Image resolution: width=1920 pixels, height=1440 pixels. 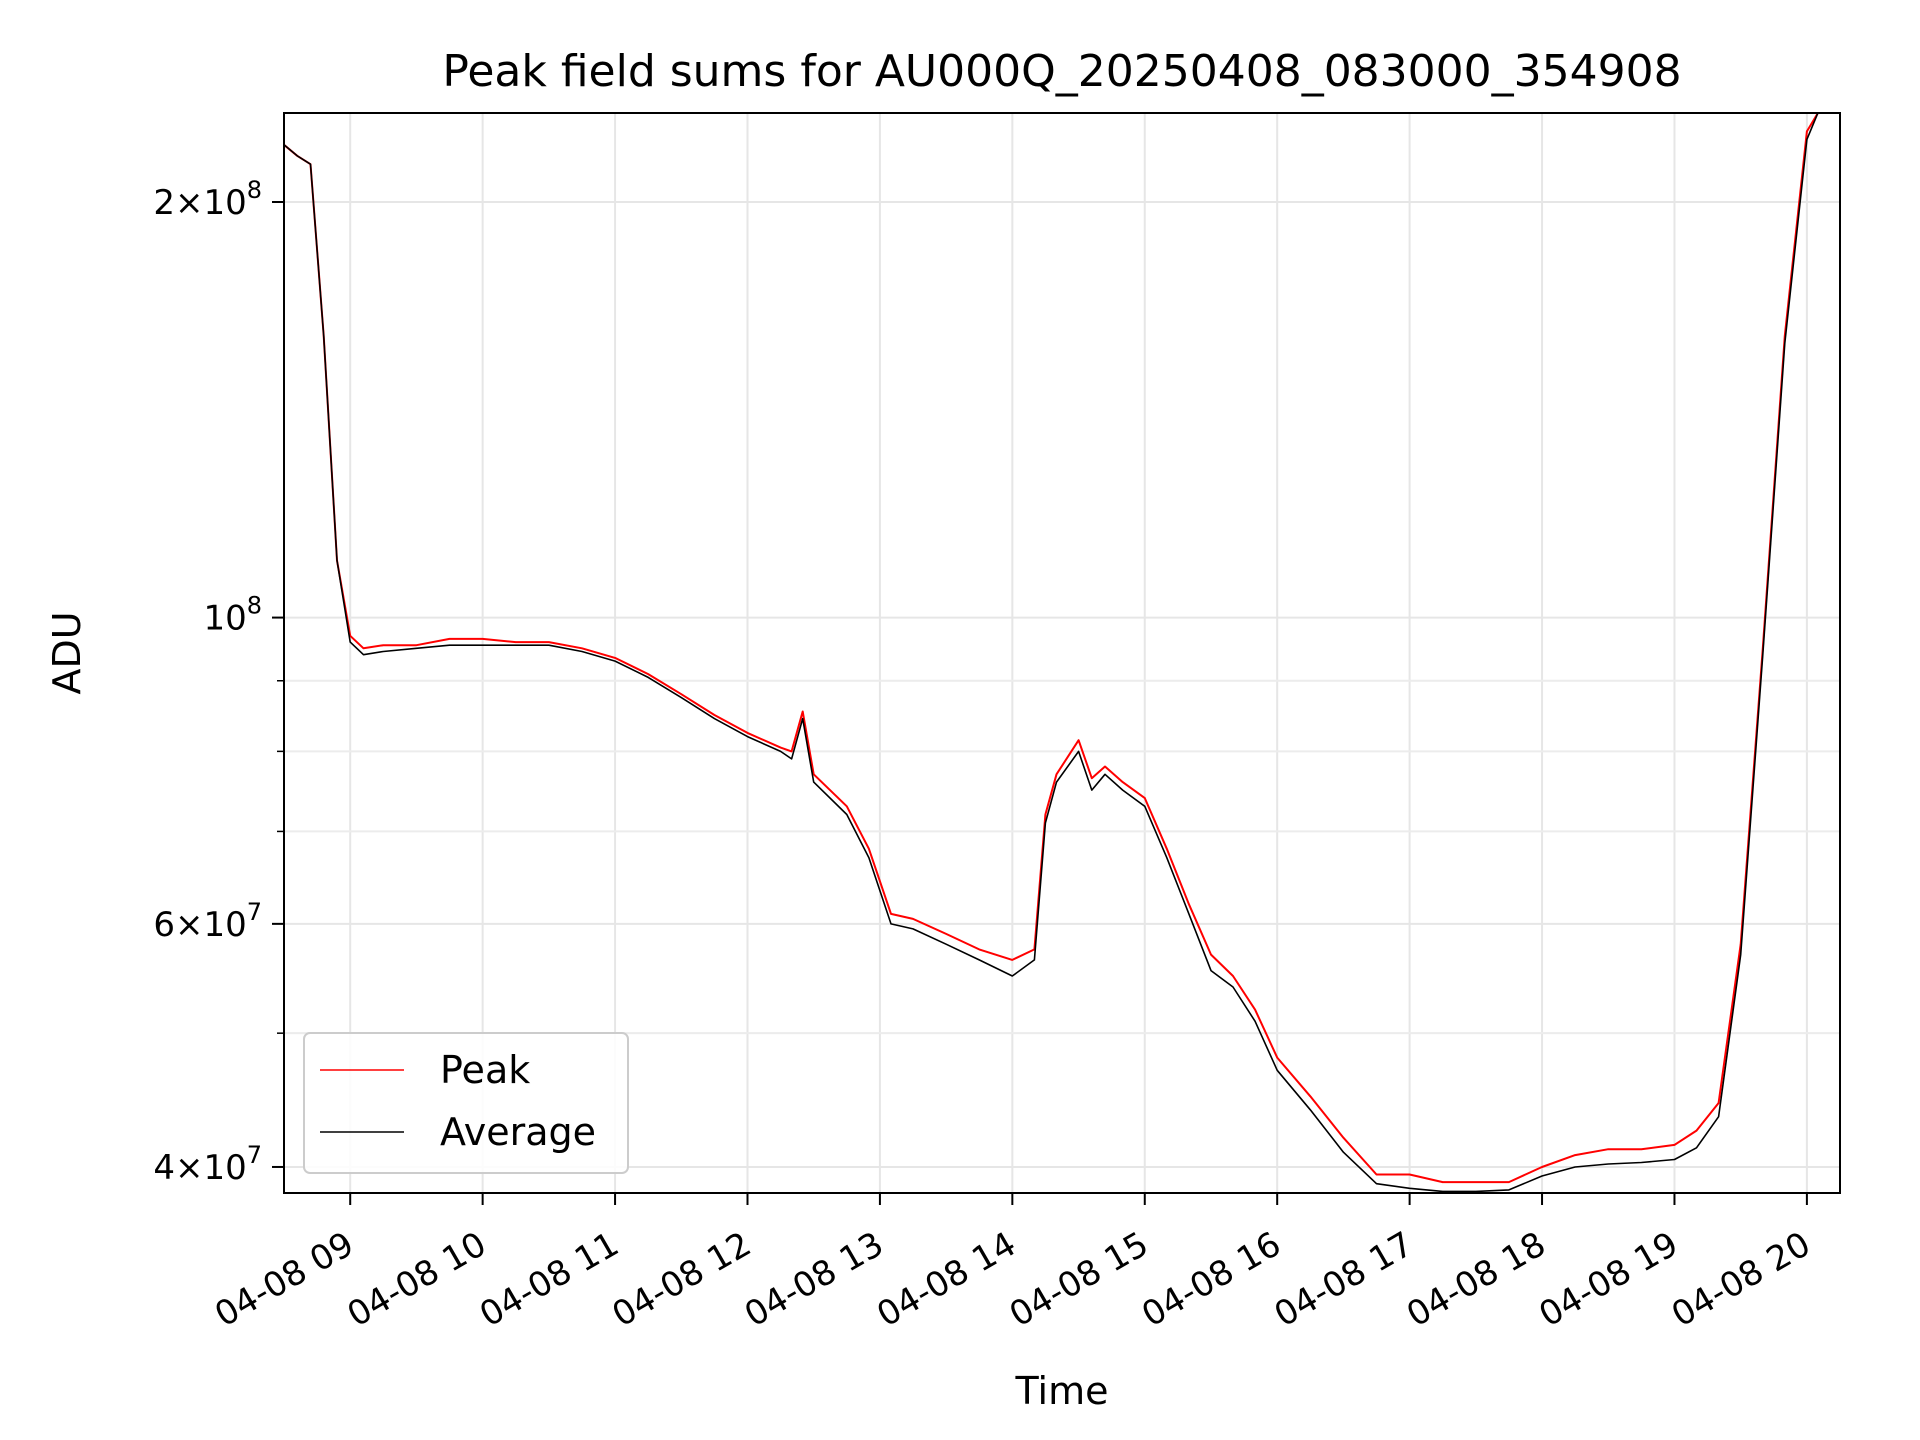 I want to click on x-tick-label: 04-08 17, so click(x=1344, y=1279).